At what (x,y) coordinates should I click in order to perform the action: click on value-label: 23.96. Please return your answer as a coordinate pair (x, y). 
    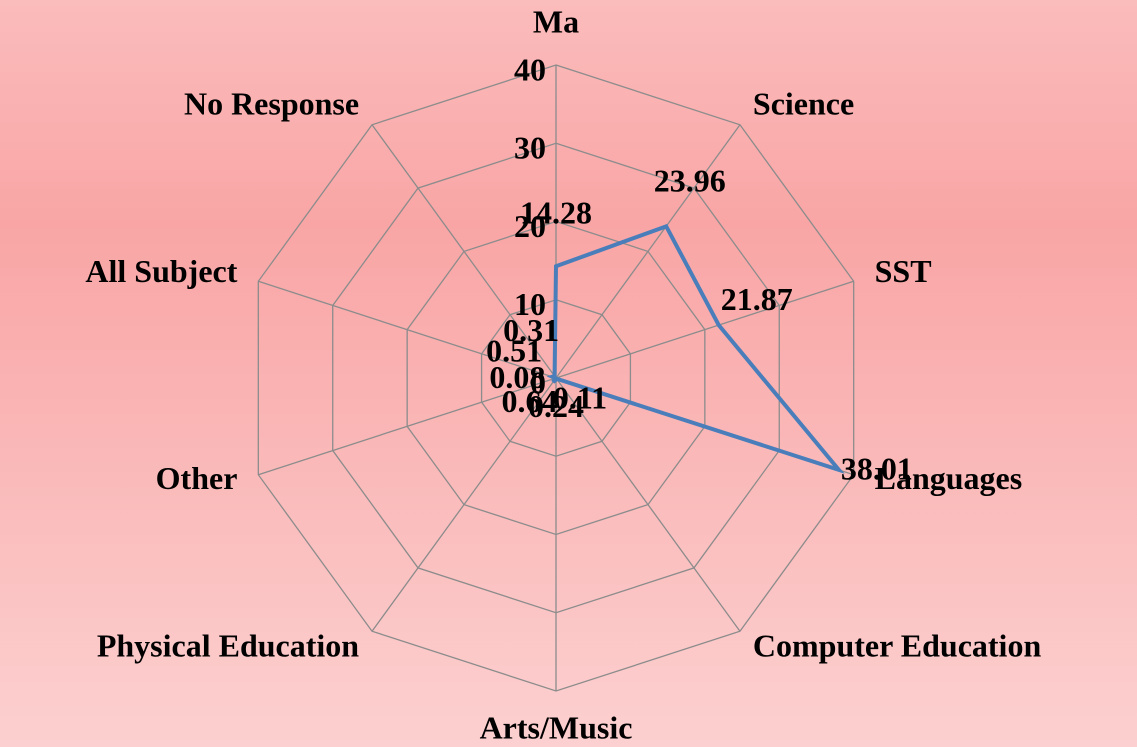
    Looking at the image, I should click on (690, 180).